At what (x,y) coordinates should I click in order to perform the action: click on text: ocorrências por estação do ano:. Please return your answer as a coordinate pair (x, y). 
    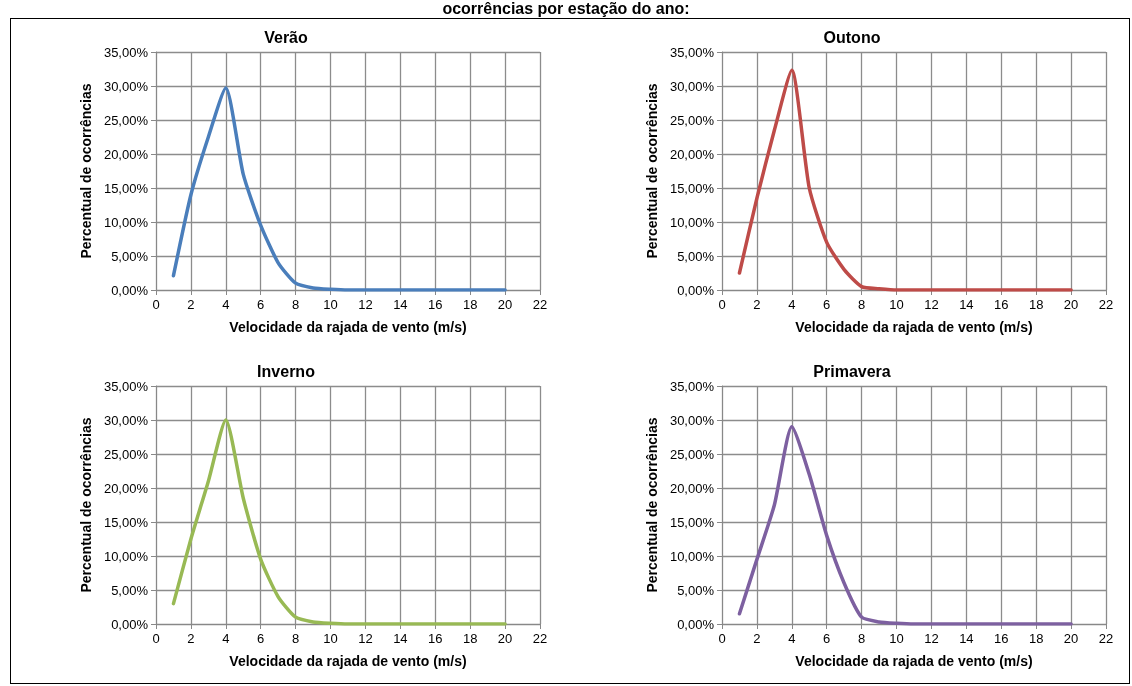
    Looking at the image, I should click on (566, 8).